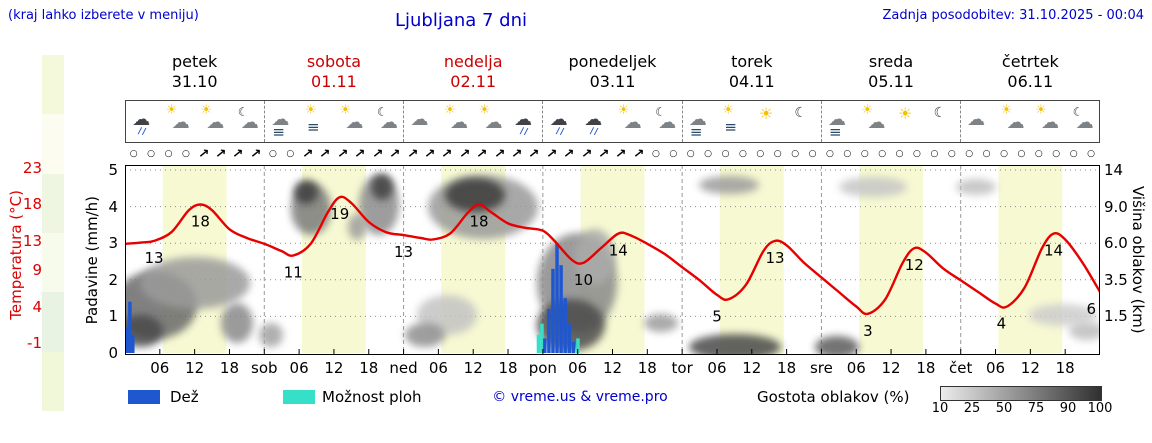 Image resolution: width=1152 pixels, height=443 pixels. Describe the element at coordinates (472, 121) in the screenshot. I see `icon-day-cell: ☁ ☀ ☁ ☀ ☁ ☁//` at that location.